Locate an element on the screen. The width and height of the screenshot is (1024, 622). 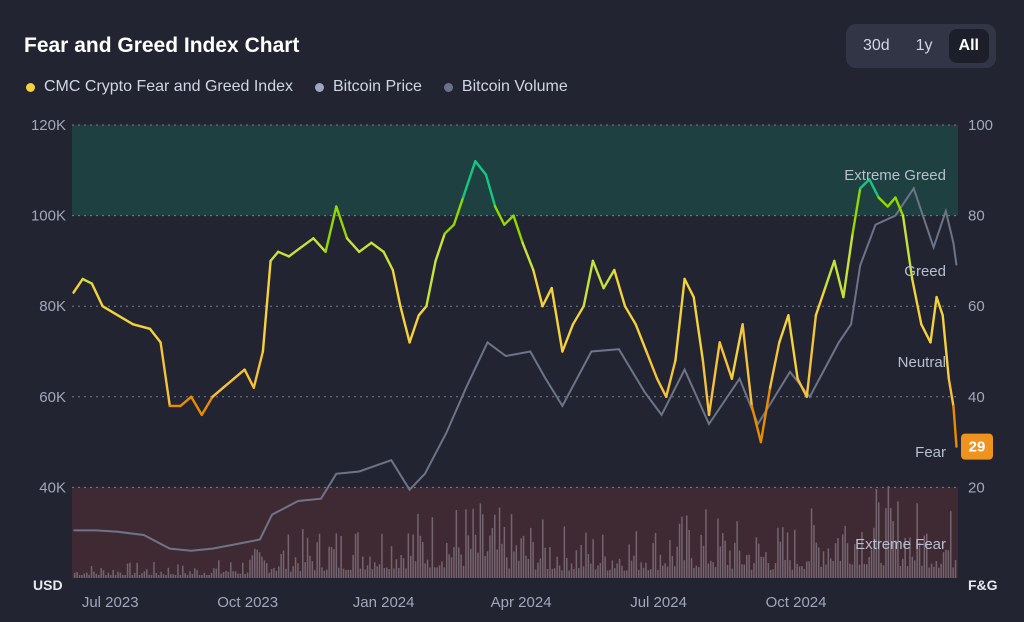
right-axis-label: F&G is located at coordinates (983, 585).